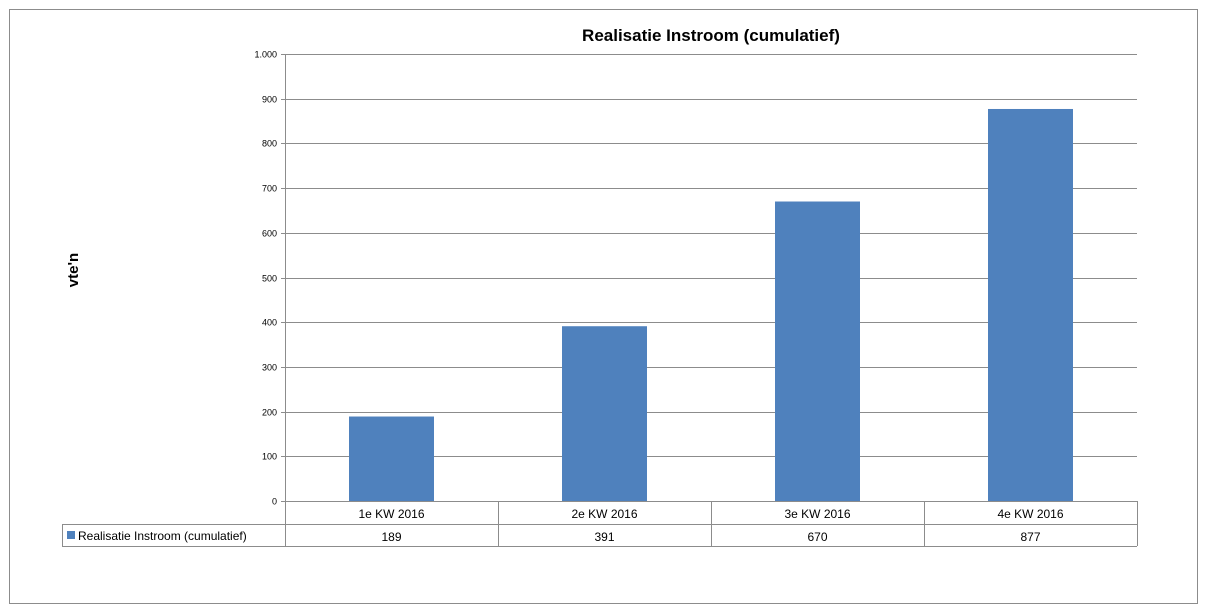  I want to click on y-tick-label: 900, so click(269, 100).